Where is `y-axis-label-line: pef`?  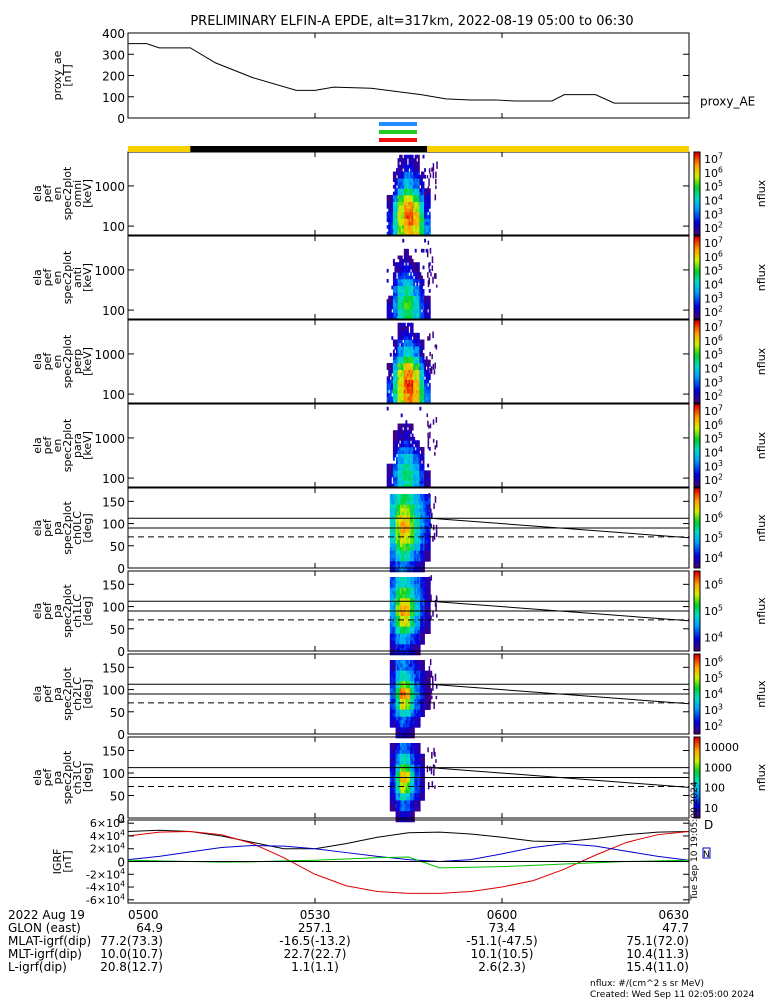 y-axis-label-line: pef is located at coordinates (47, 693).